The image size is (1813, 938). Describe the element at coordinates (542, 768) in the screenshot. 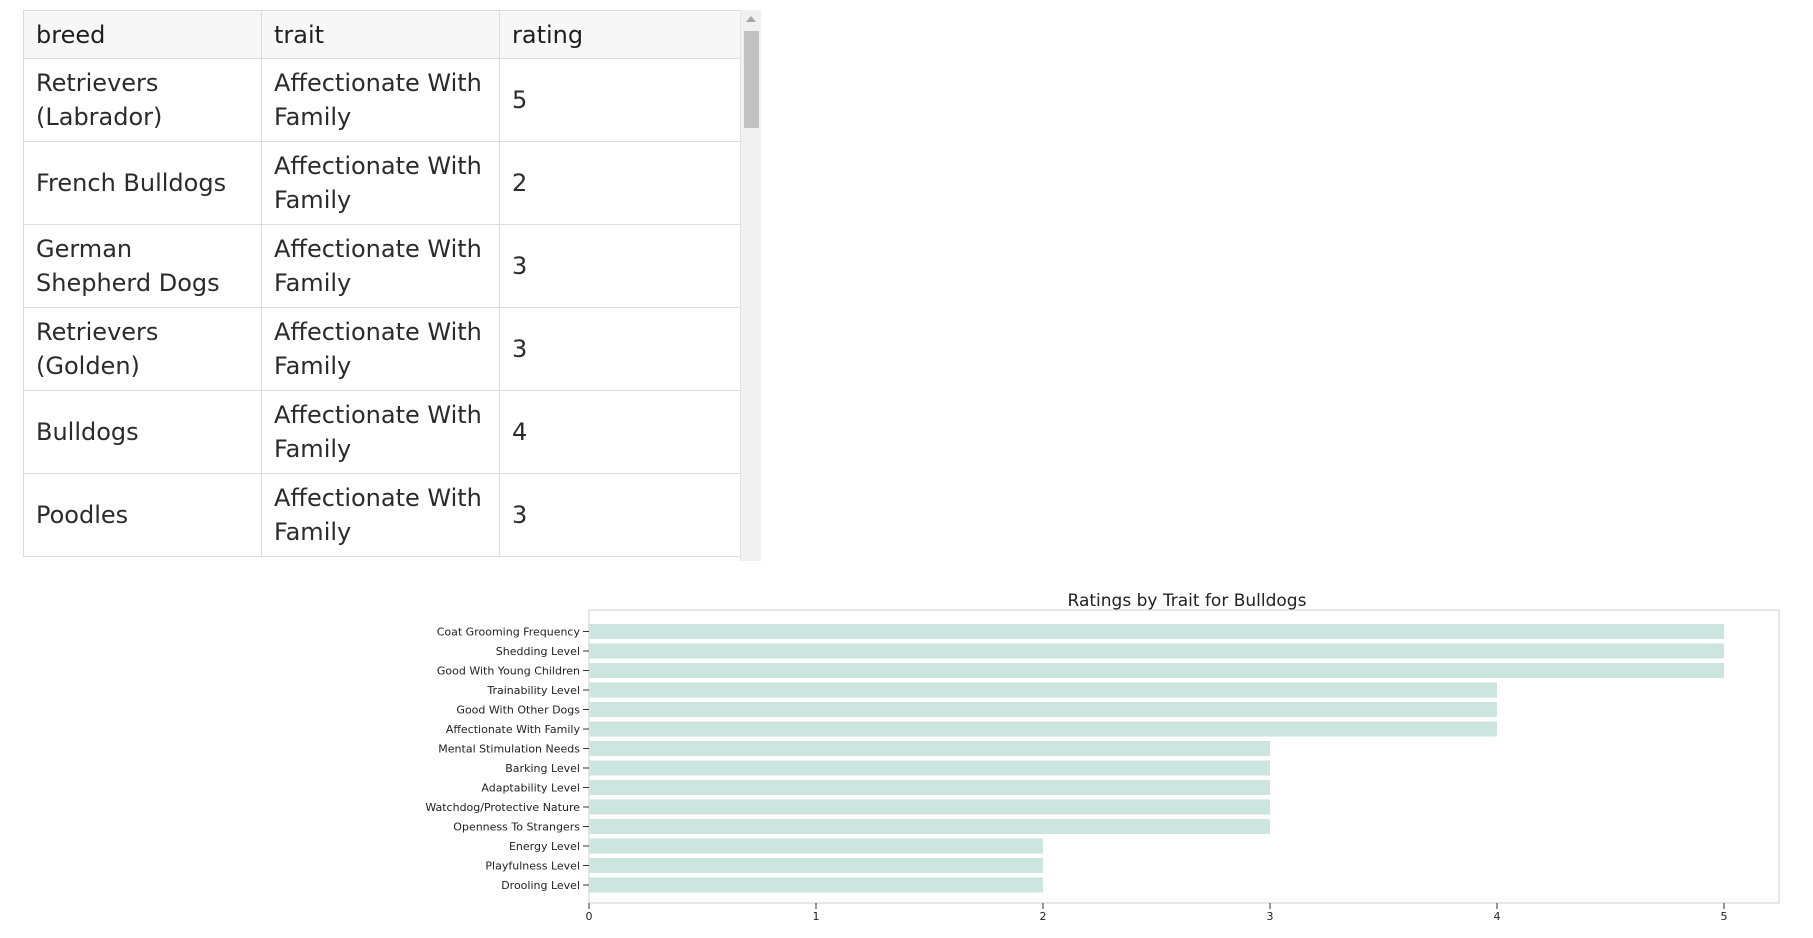

I see `y-tick-label: Barking Level` at that location.